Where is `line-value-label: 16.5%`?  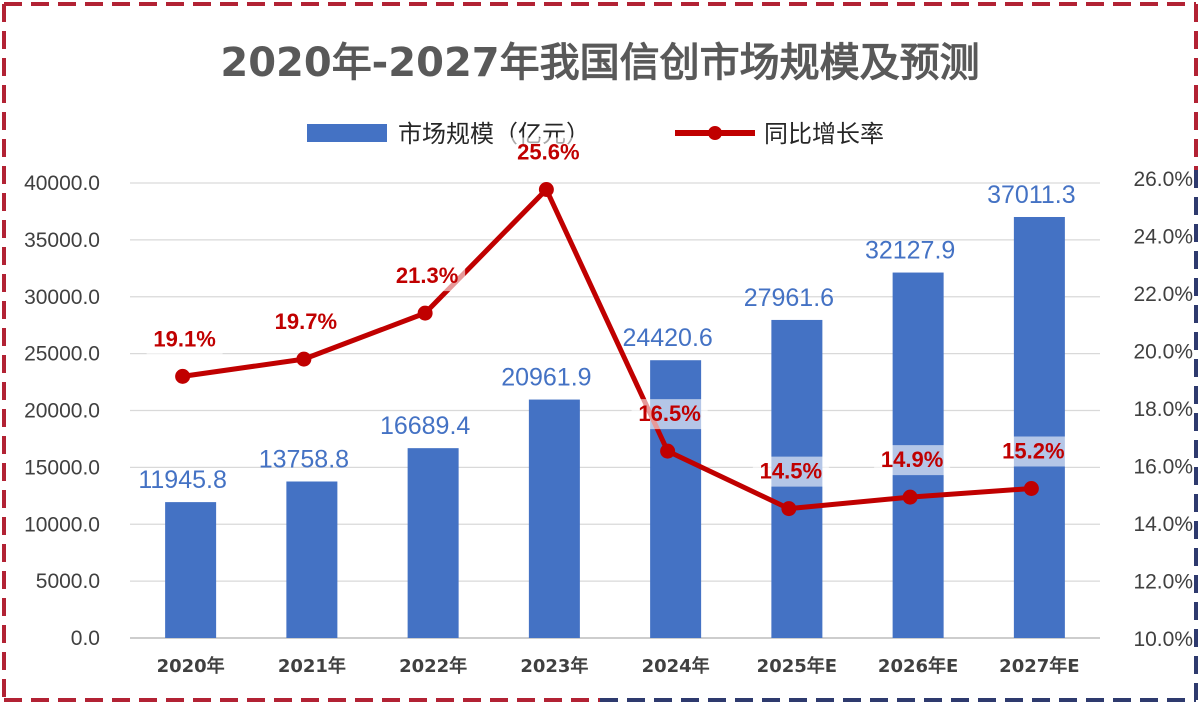
line-value-label: 16.5% is located at coordinates (669, 413).